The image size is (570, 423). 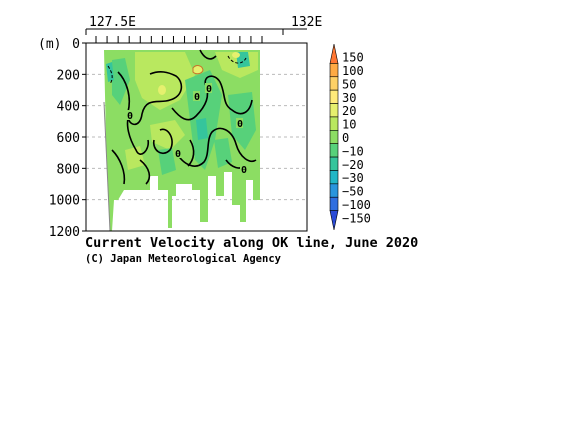 I want to click on positive-contour, so click(x=198, y=70).